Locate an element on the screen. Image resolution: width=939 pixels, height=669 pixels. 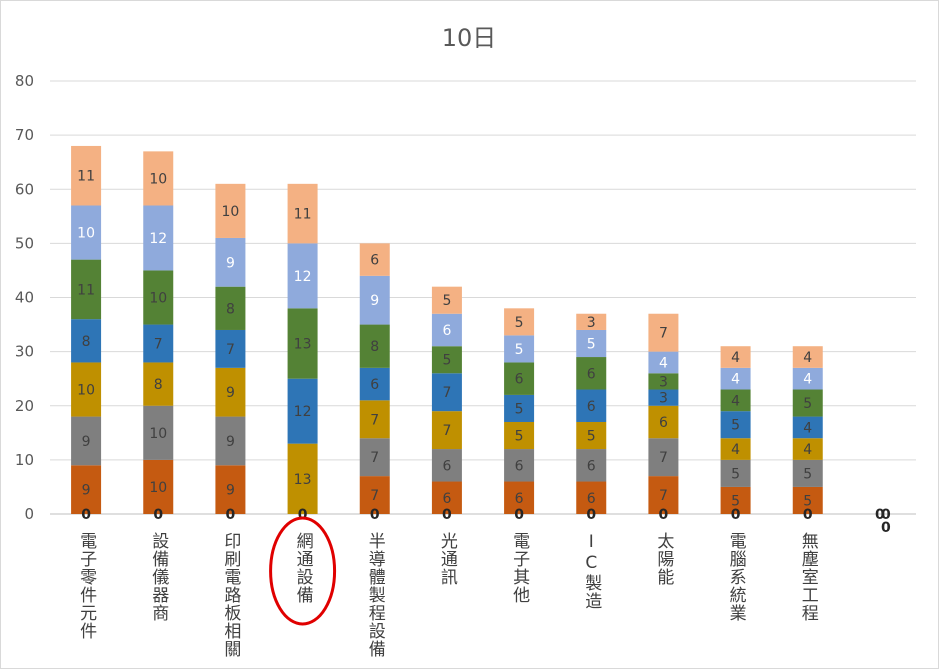
category-label: 電腦系統業 is located at coordinates (736, 577).